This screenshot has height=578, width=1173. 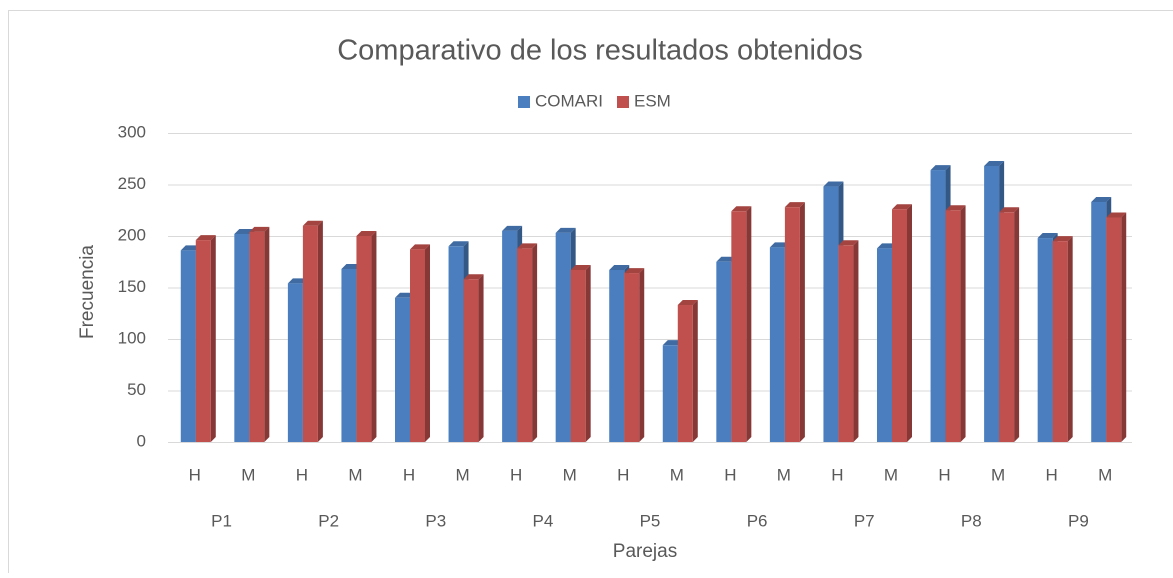 I want to click on chart-title: Comparativo de los resultados obtenidos, so click(x=600, y=51).